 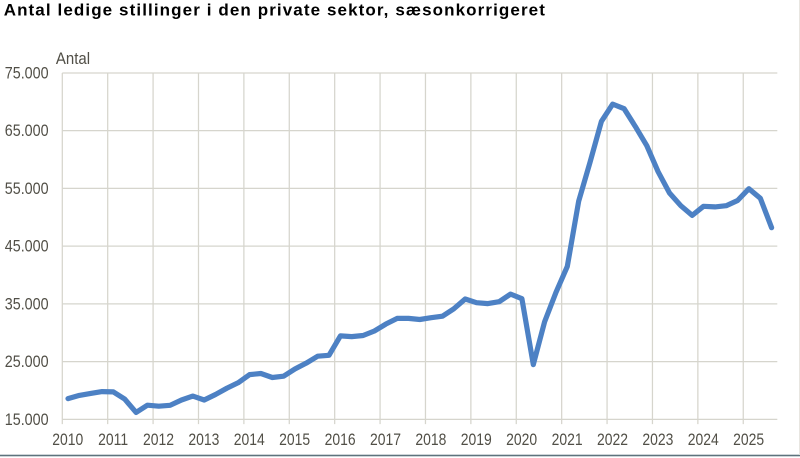 I want to click on svg-text: 2021, so click(x=567, y=440).